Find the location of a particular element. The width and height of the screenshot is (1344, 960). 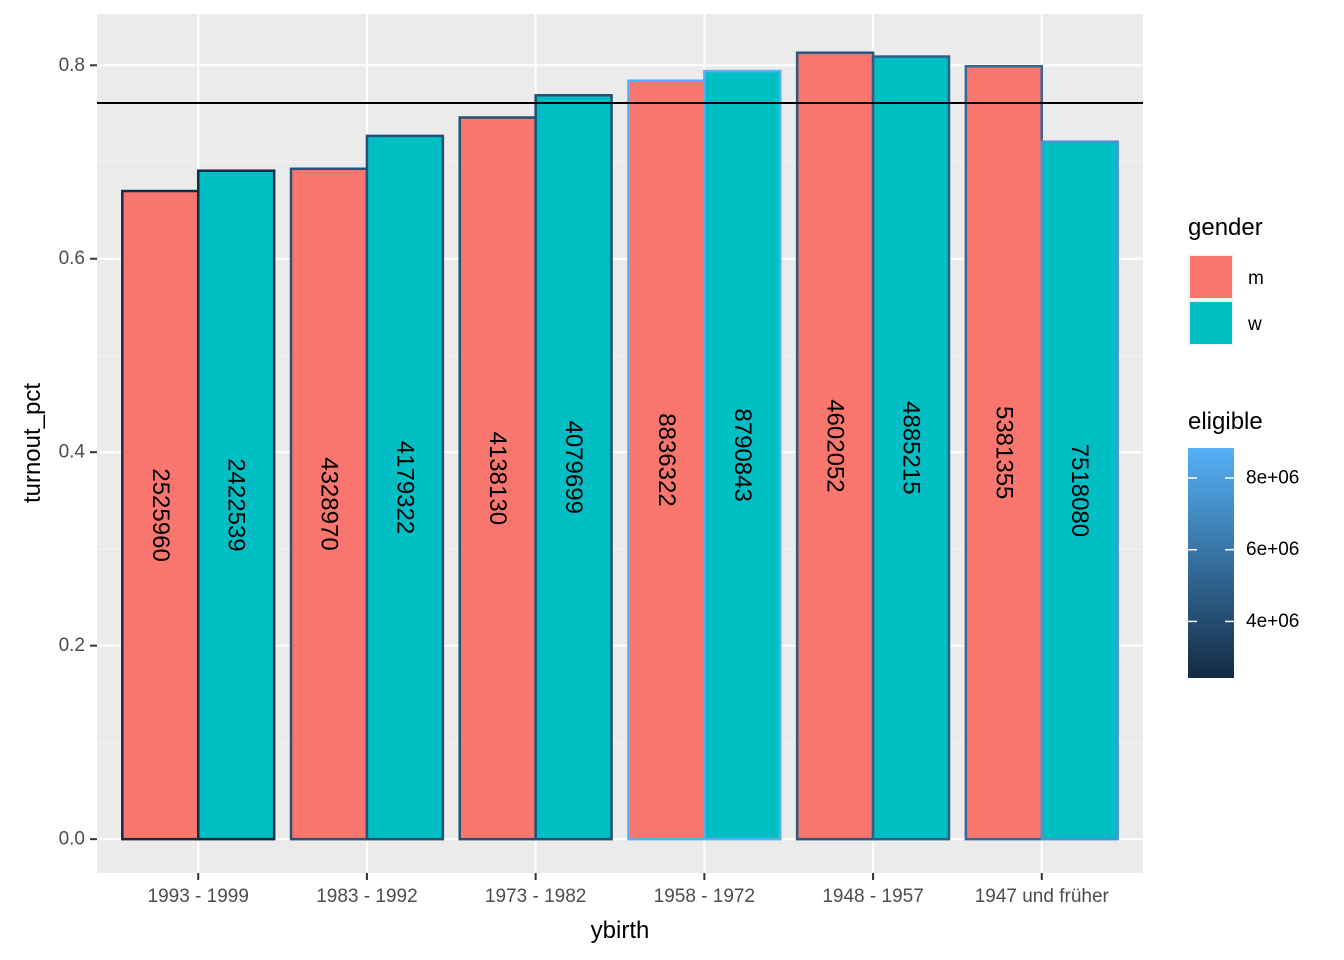

bar-label-w-0: 2422539 is located at coordinates (236, 504).